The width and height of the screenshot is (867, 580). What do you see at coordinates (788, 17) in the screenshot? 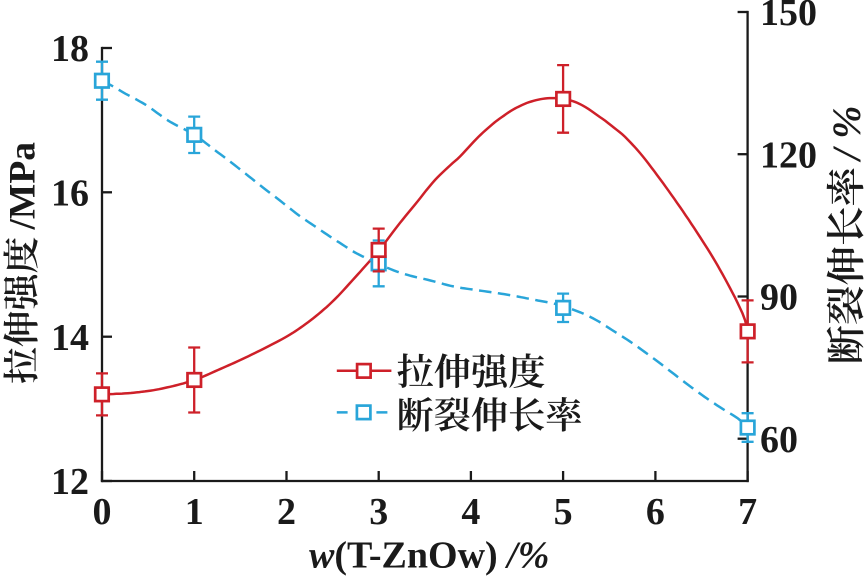
I see `svg-text: 150` at bounding box center [788, 17].